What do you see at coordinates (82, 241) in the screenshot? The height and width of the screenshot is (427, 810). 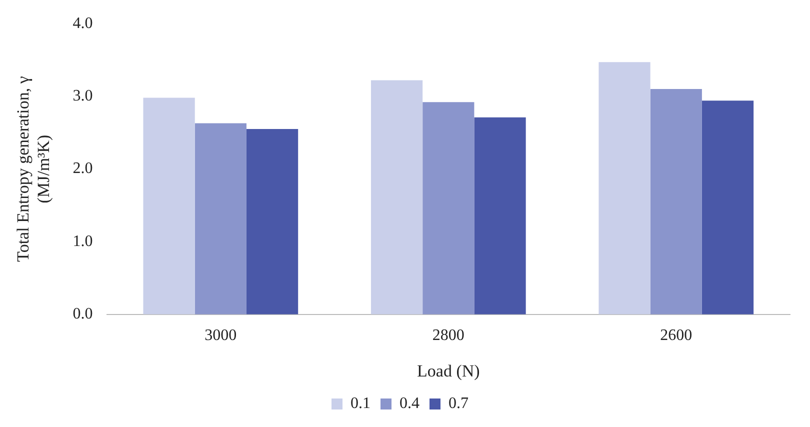 I see `y-tick-label: 1.0` at bounding box center [82, 241].